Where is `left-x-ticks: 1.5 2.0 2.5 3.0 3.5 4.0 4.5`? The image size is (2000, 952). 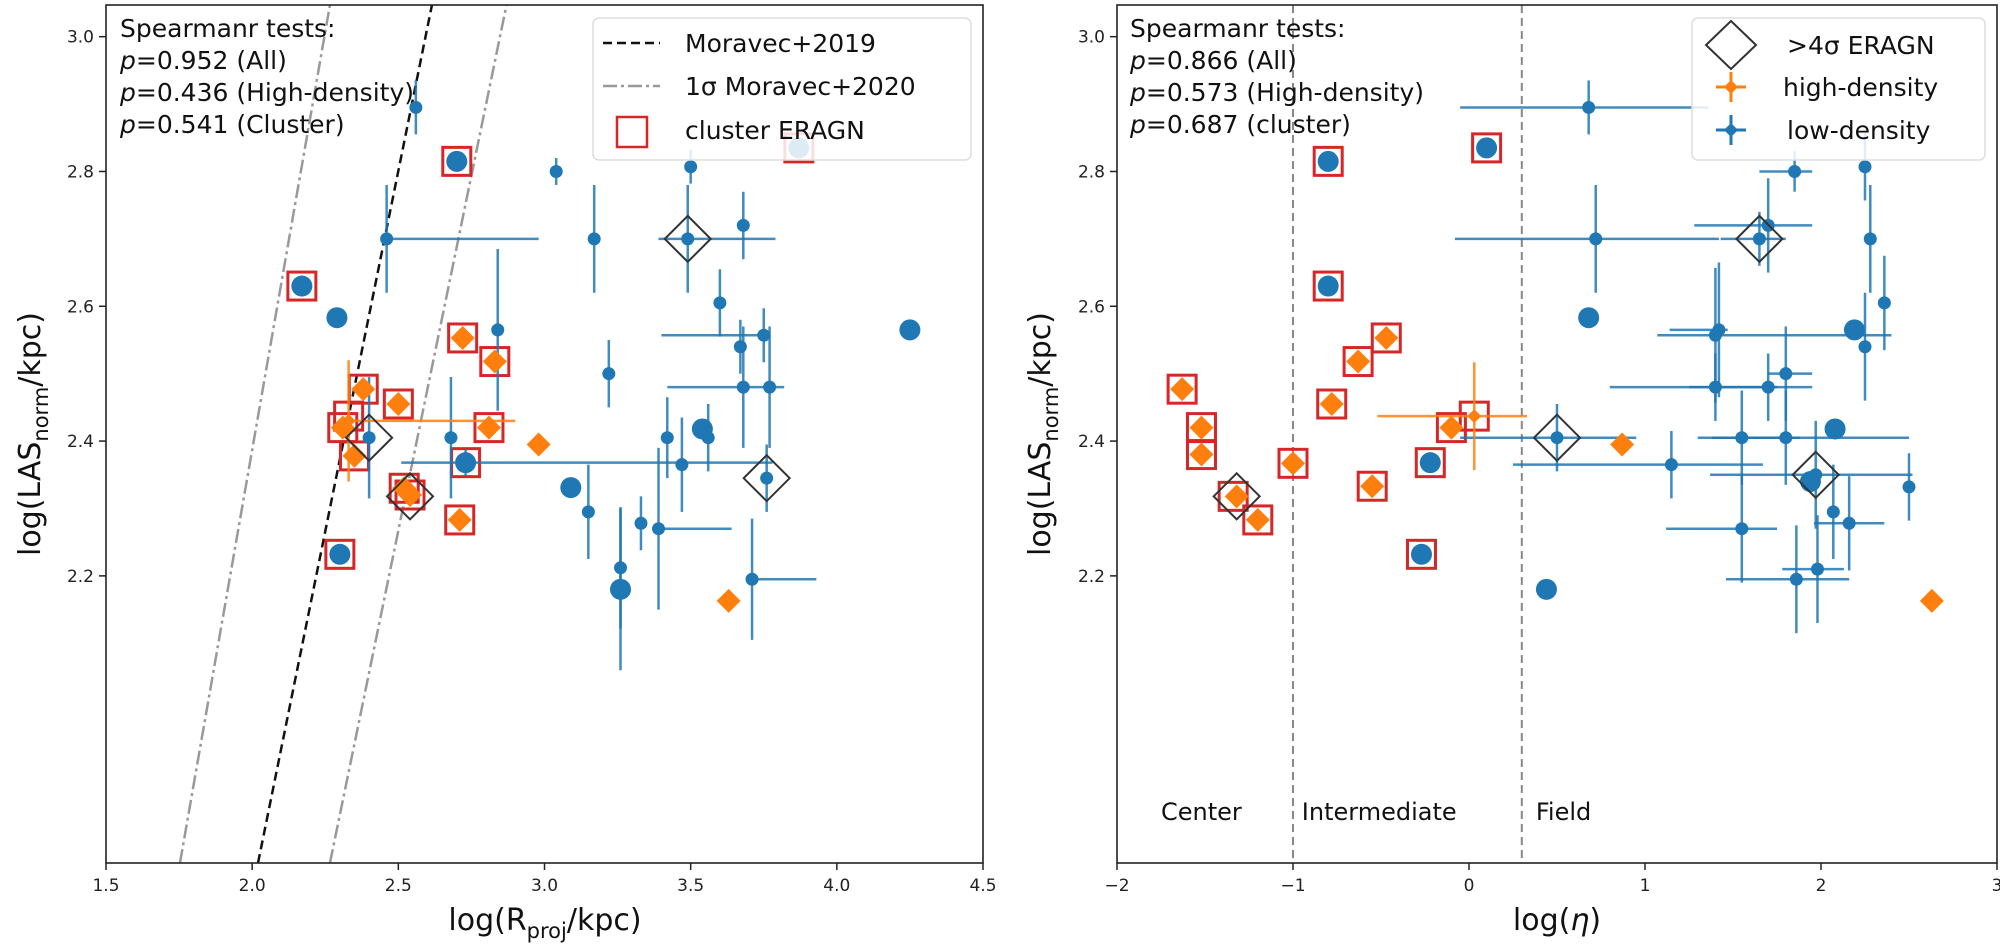
left-x-ticks: 1.5 2.0 2.5 3.0 3.5 4.0 4.5 is located at coordinates (544, 879).